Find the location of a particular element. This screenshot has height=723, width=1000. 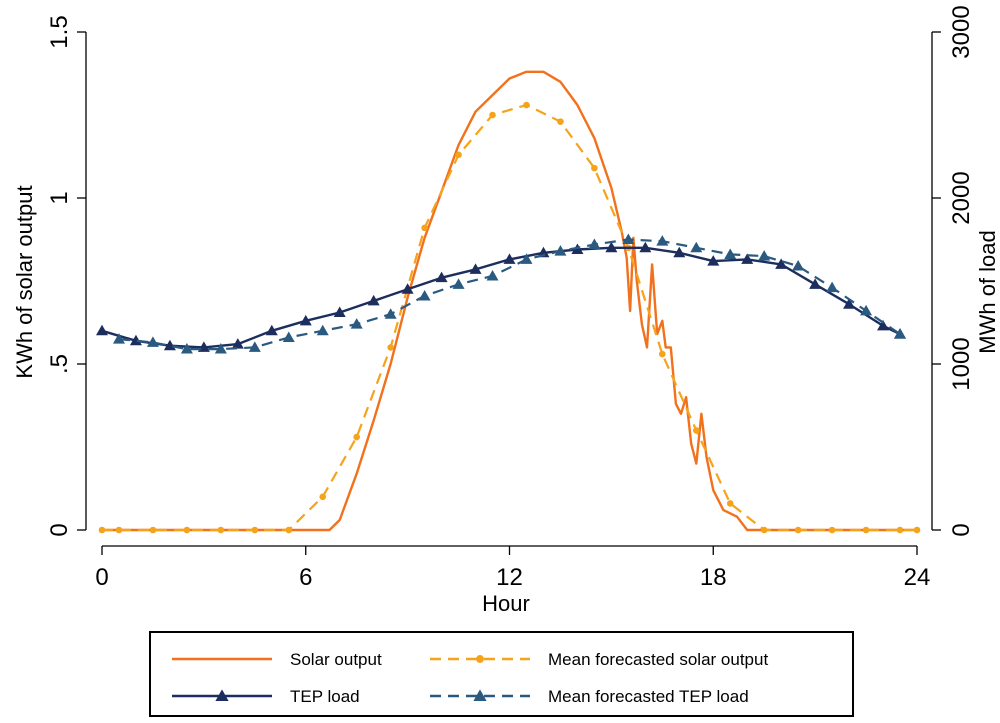

y-tick-label-right: 3000 is located at coordinates (961, 31).